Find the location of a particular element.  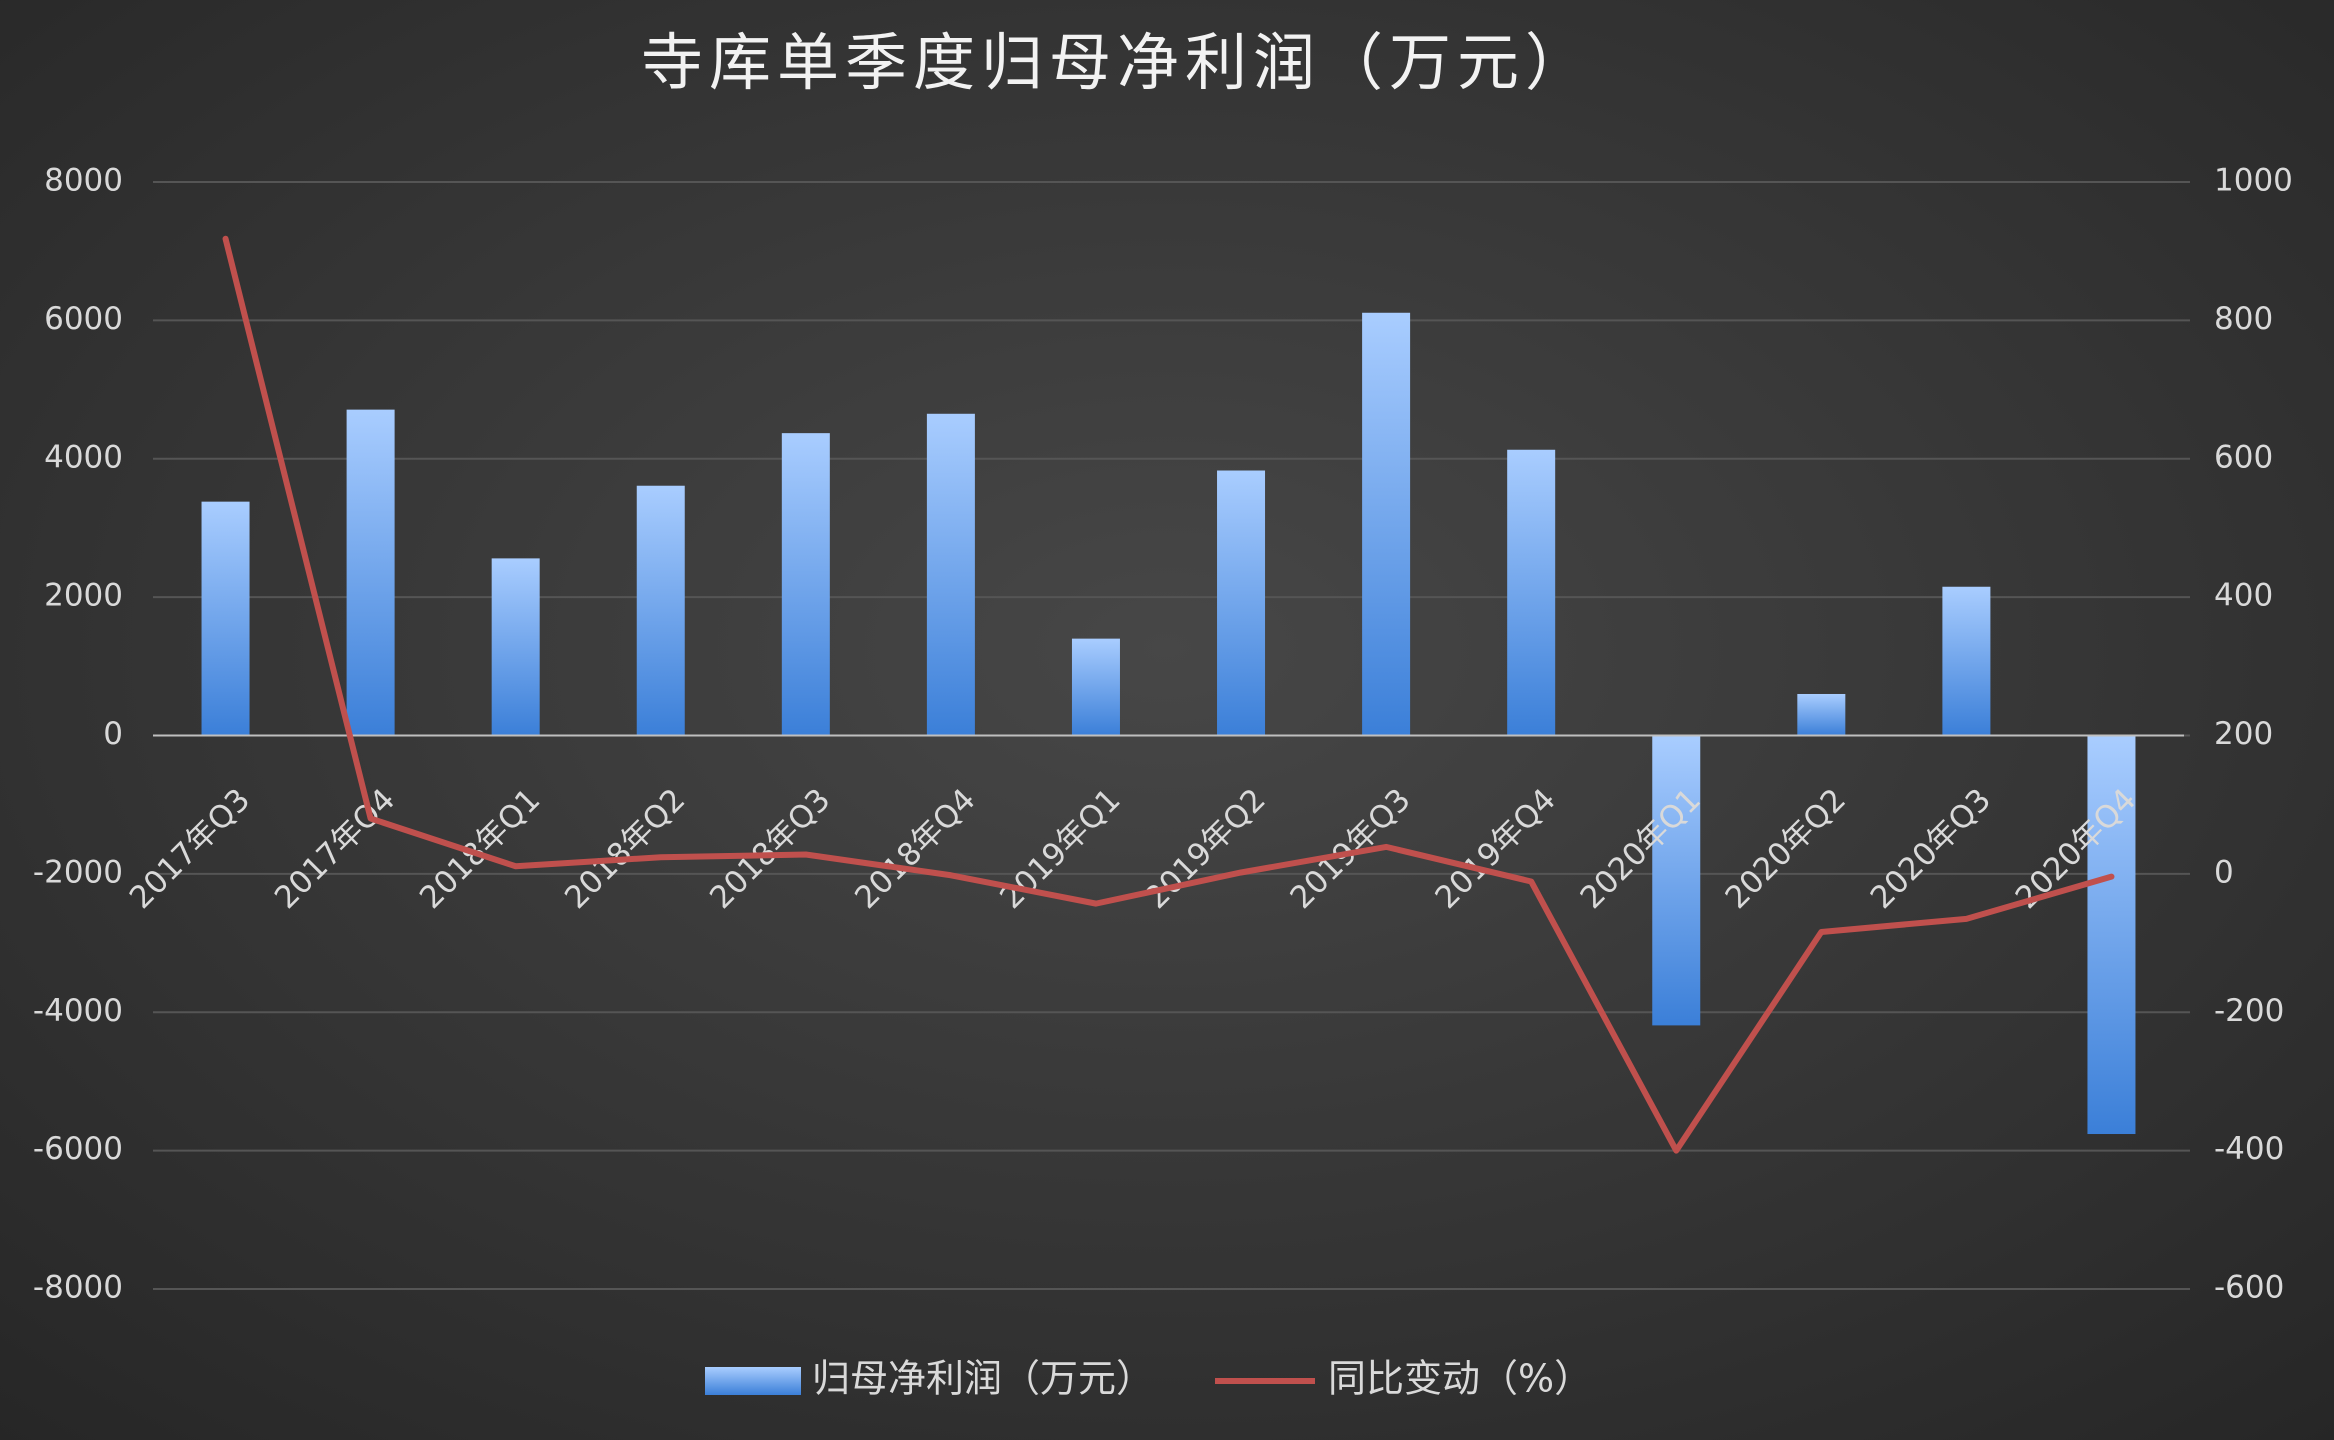

legend: 归母净利润（万元） 同比变动（%） is located at coordinates (1148, 1379).